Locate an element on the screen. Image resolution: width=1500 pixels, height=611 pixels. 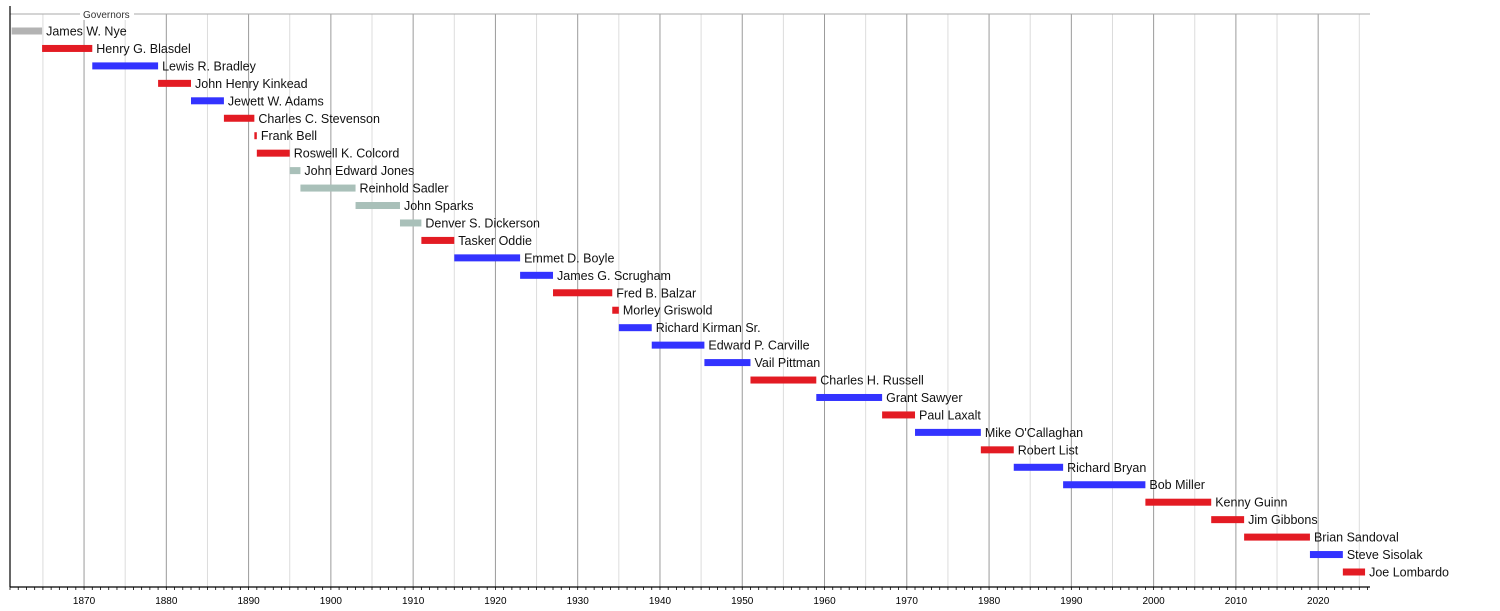
governor-label: Robert List is located at coordinates (1048, 450).